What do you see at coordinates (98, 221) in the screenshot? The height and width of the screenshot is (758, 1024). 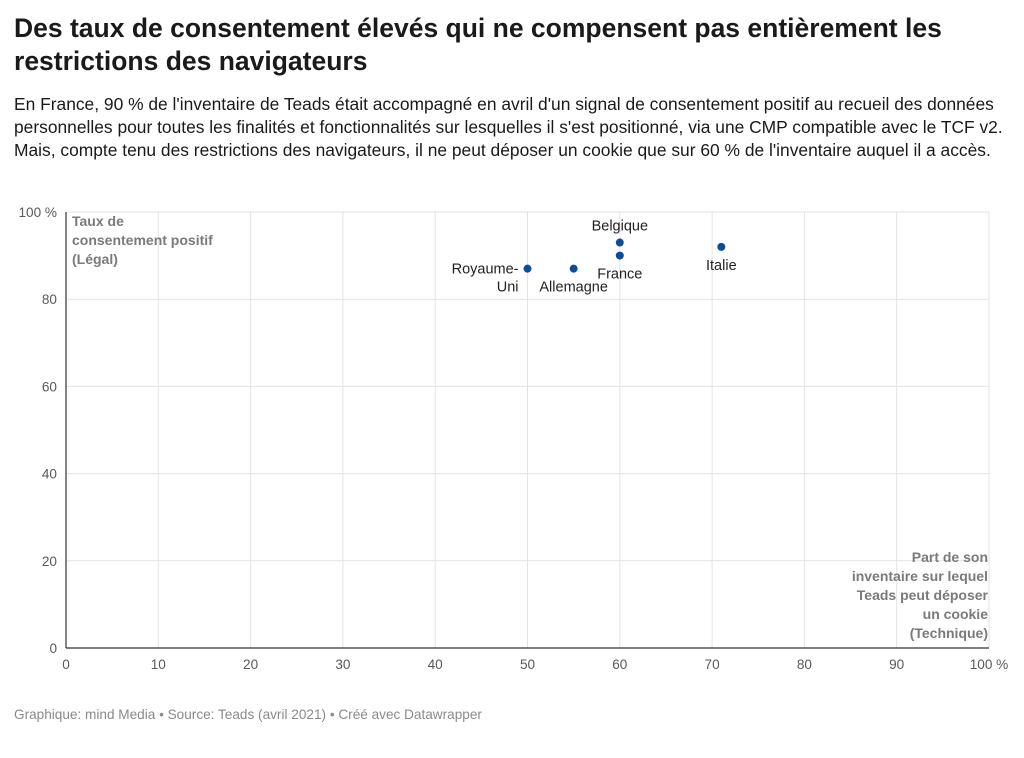 I see `y-axis-label: Taux de` at bounding box center [98, 221].